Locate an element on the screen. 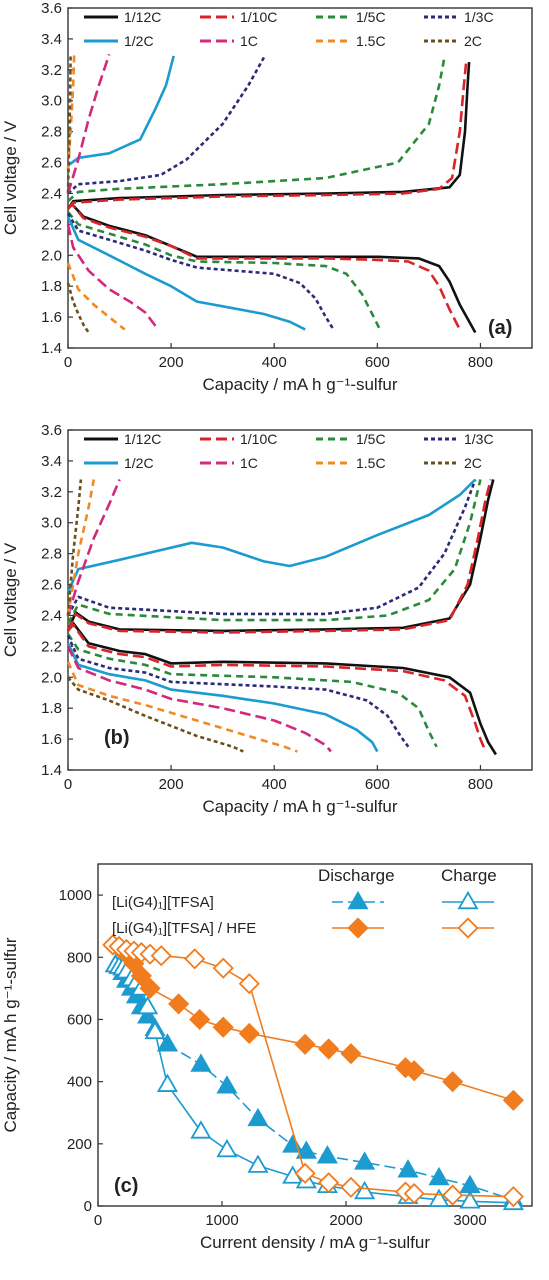 The width and height of the screenshot is (549, 1280). y-tick-label: 200 is located at coordinates (79, 1144).